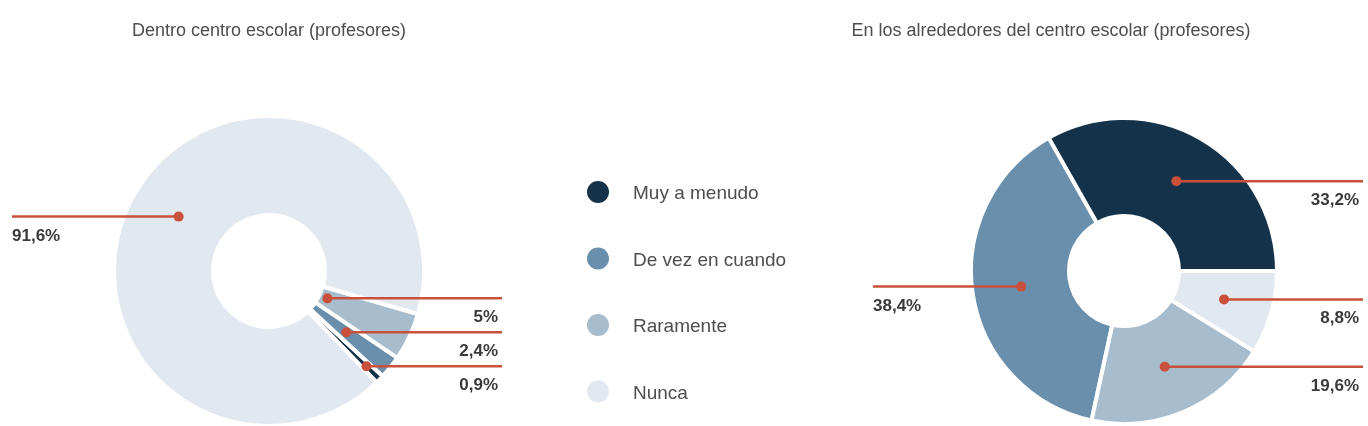 This screenshot has height=426, width=1368. Describe the element at coordinates (36, 235) in the screenshot. I see `data-label: 91,6%` at that location.